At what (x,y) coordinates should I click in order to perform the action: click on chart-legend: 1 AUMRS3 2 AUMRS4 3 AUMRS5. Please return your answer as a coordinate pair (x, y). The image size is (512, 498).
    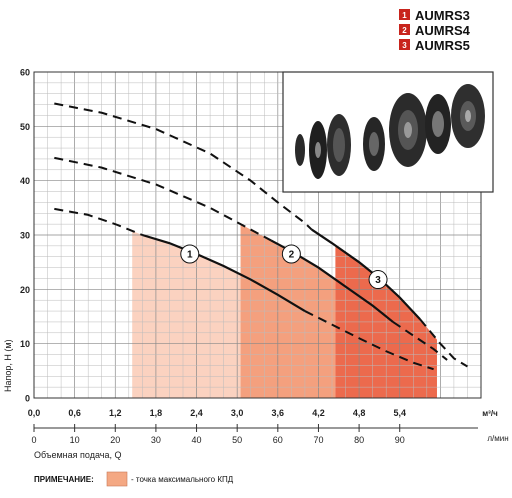
    Looking at the image, I should click on (435, 30).